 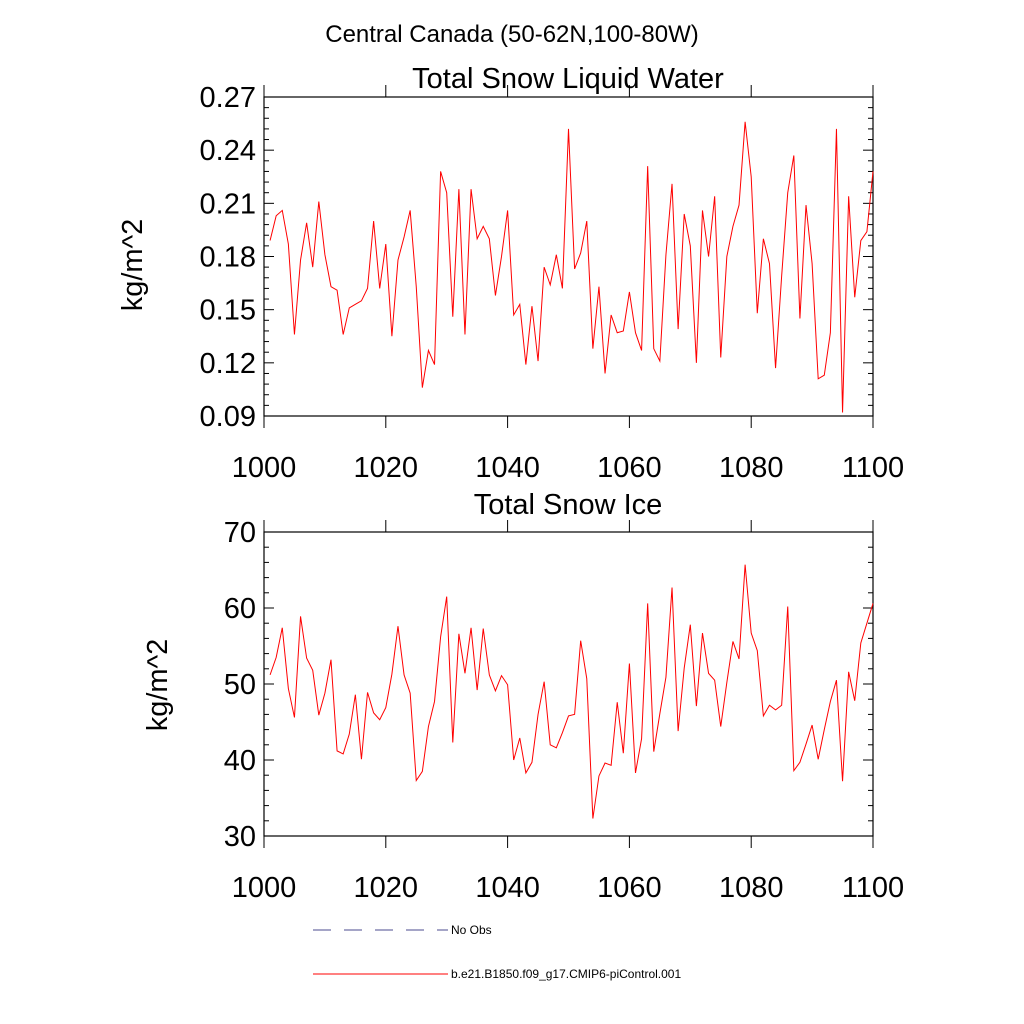 I want to click on y-tick-labels: 30 40 50 60 70, so click(x=240, y=685).